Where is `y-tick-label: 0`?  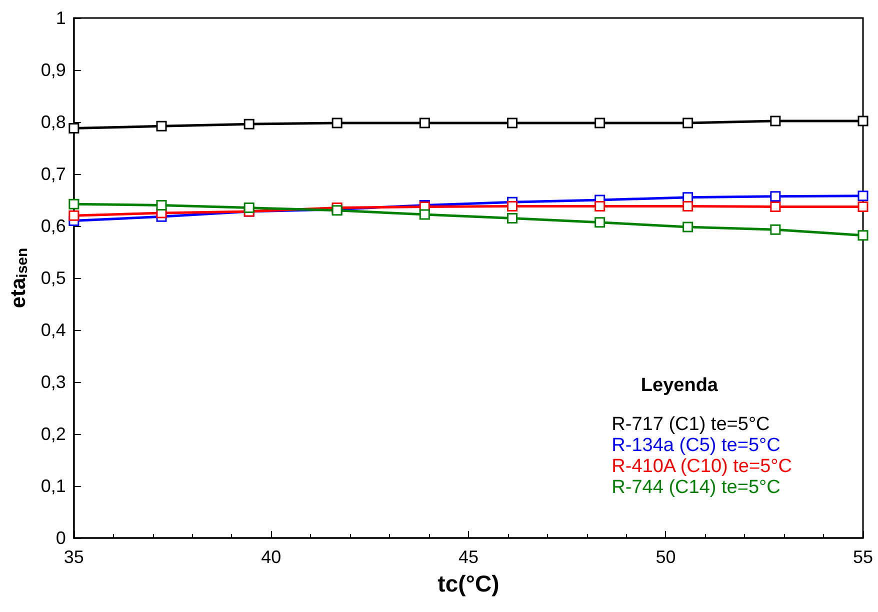
y-tick-label: 0 is located at coordinates (61, 538).